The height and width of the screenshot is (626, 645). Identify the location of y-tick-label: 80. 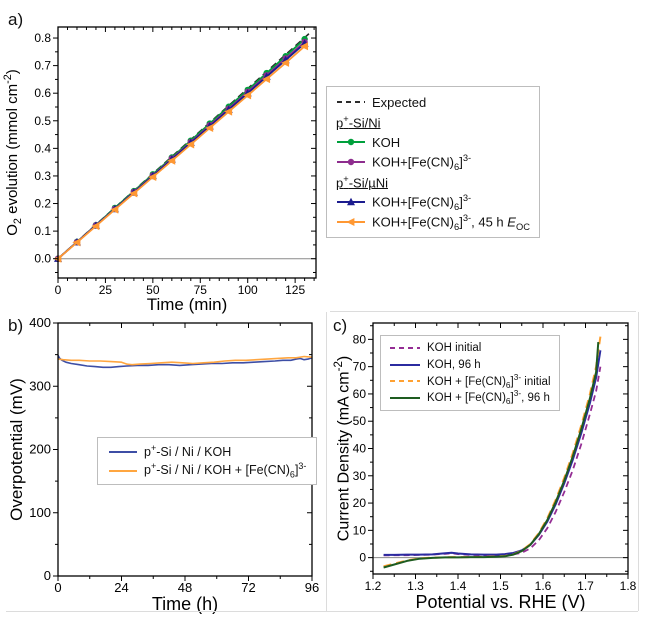
(360, 339).